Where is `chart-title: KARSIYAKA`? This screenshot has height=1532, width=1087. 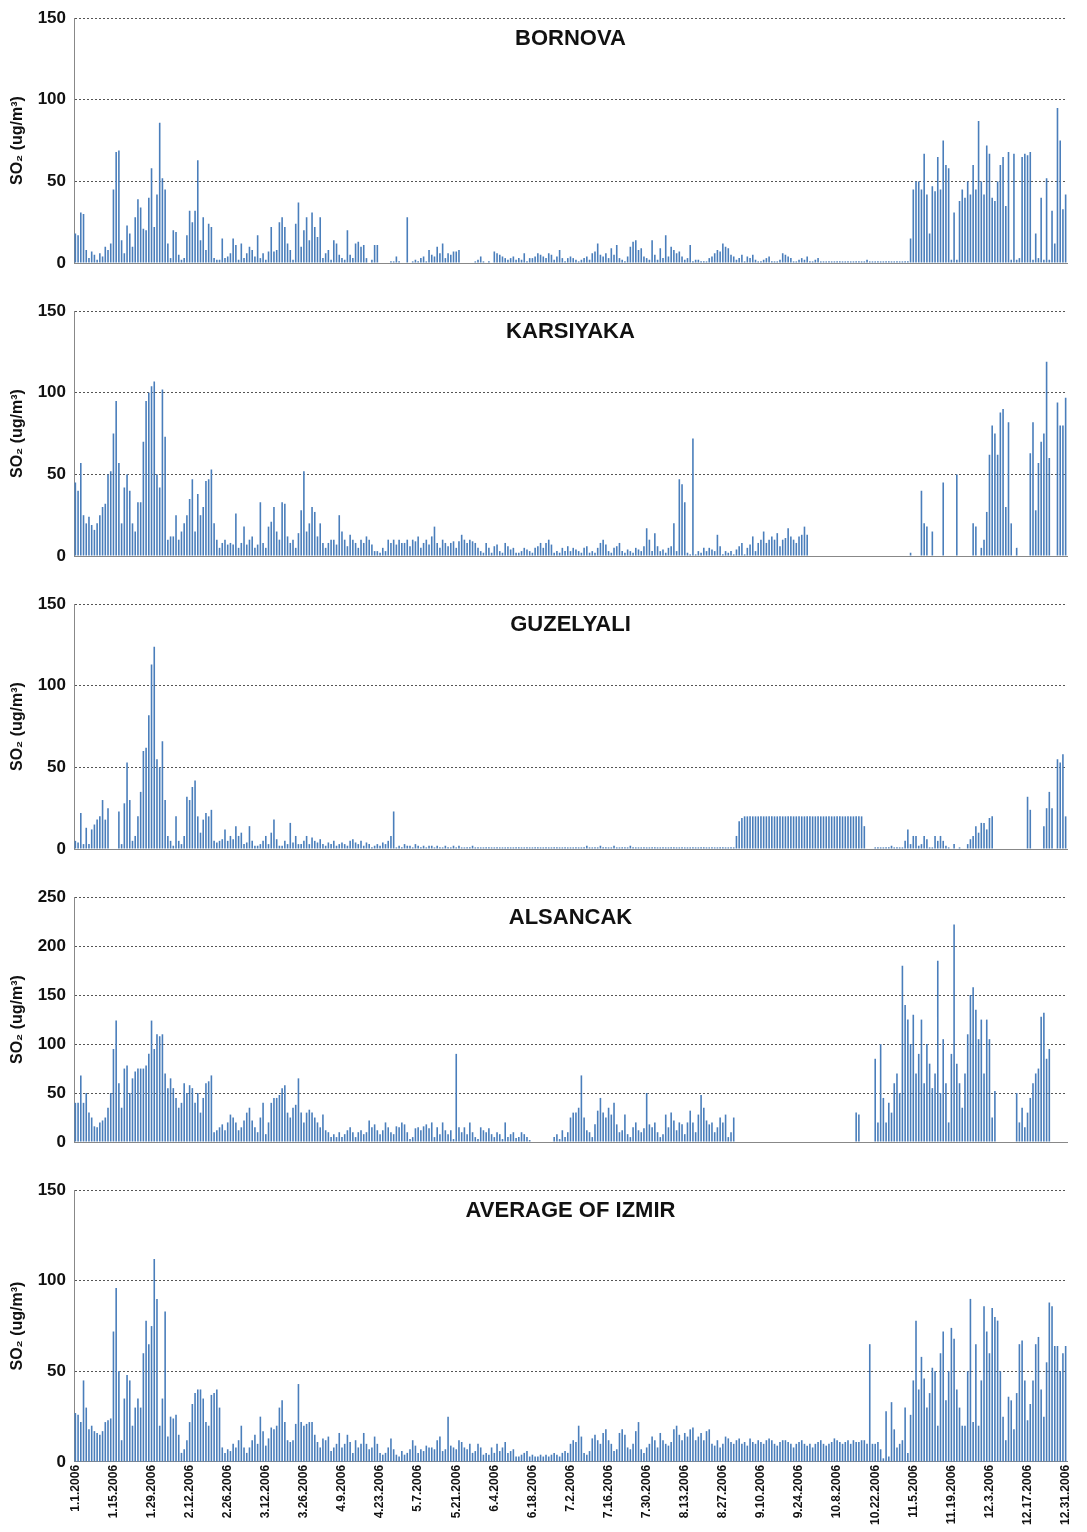 chart-title: KARSIYAKA is located at coordinates (570, 331).